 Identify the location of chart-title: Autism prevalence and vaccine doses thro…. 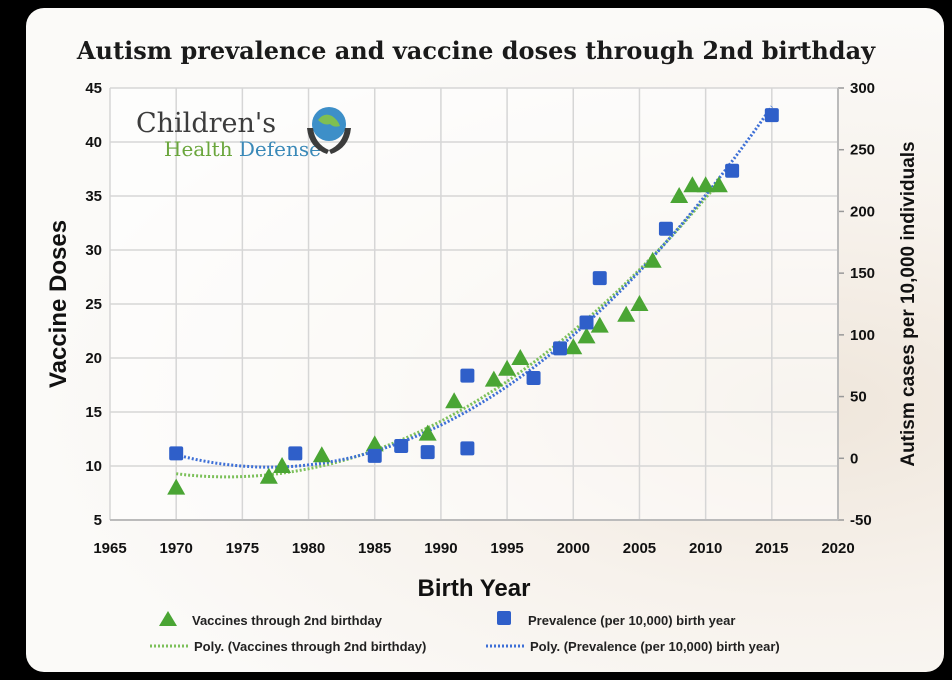
(476, 50).